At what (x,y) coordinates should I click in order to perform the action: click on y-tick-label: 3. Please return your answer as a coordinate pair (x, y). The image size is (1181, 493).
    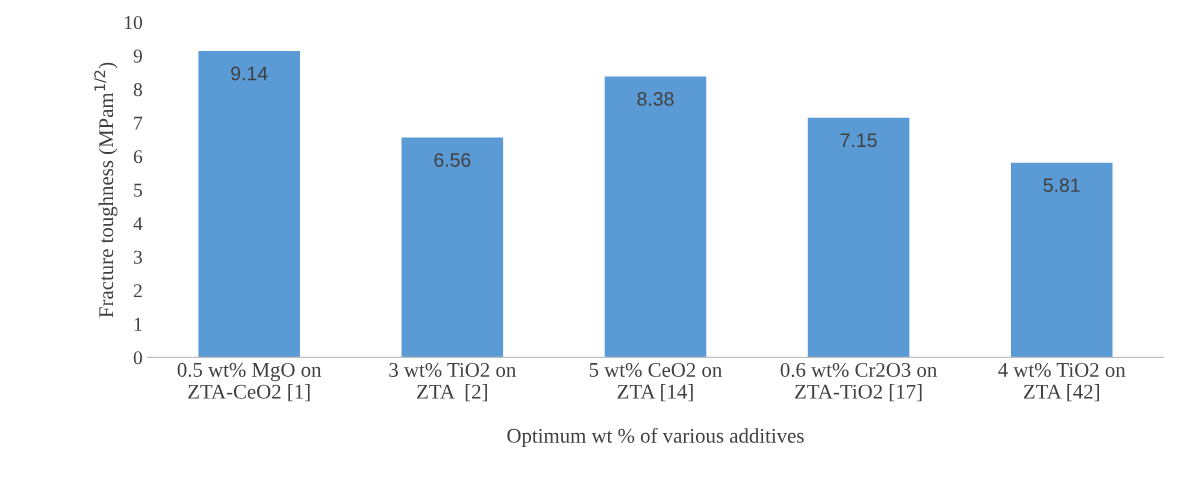
    Looking at the image, I should click on (137, 257).